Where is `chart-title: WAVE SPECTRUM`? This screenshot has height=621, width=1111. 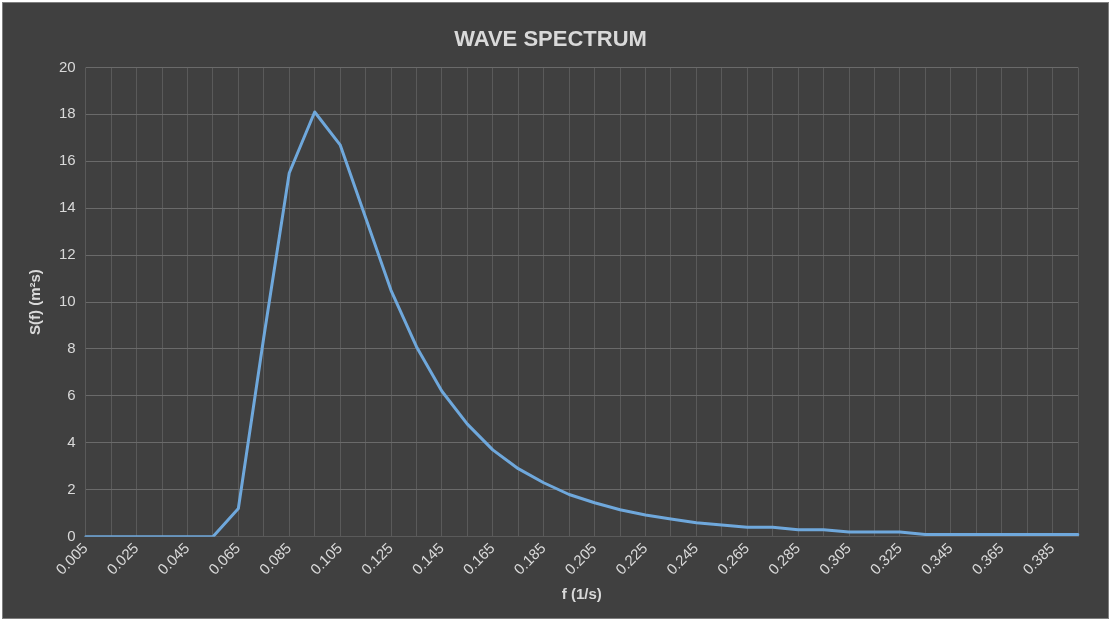 chart-title: WAVE SPECTRUM is located at coordinates (550, 39).